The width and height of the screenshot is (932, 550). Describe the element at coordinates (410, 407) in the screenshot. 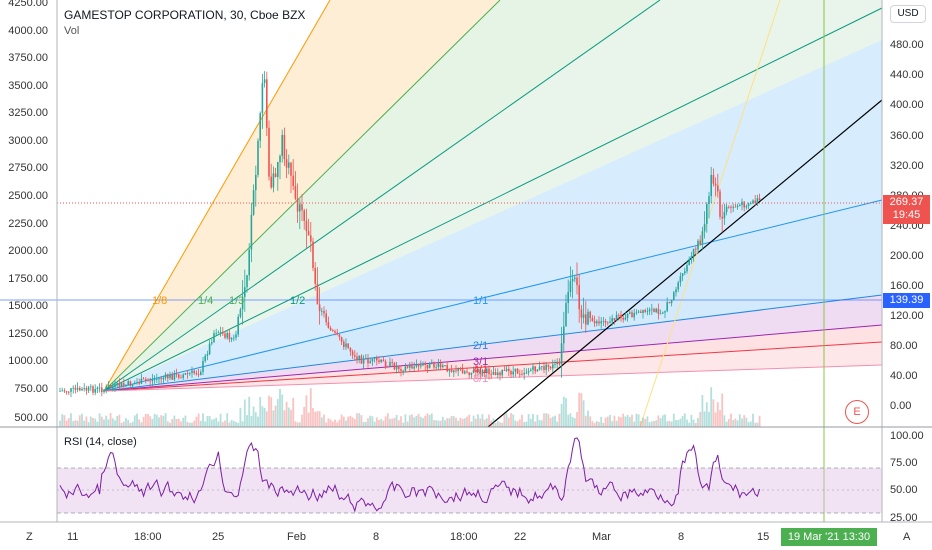

I see `volume-bars` at that location.